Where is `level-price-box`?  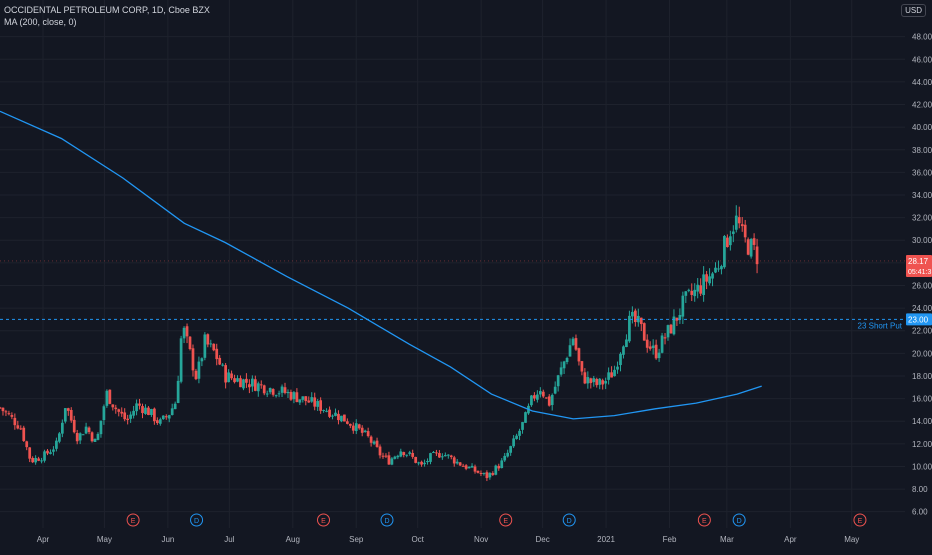
level-price-box is located at coordinates (919, 319).